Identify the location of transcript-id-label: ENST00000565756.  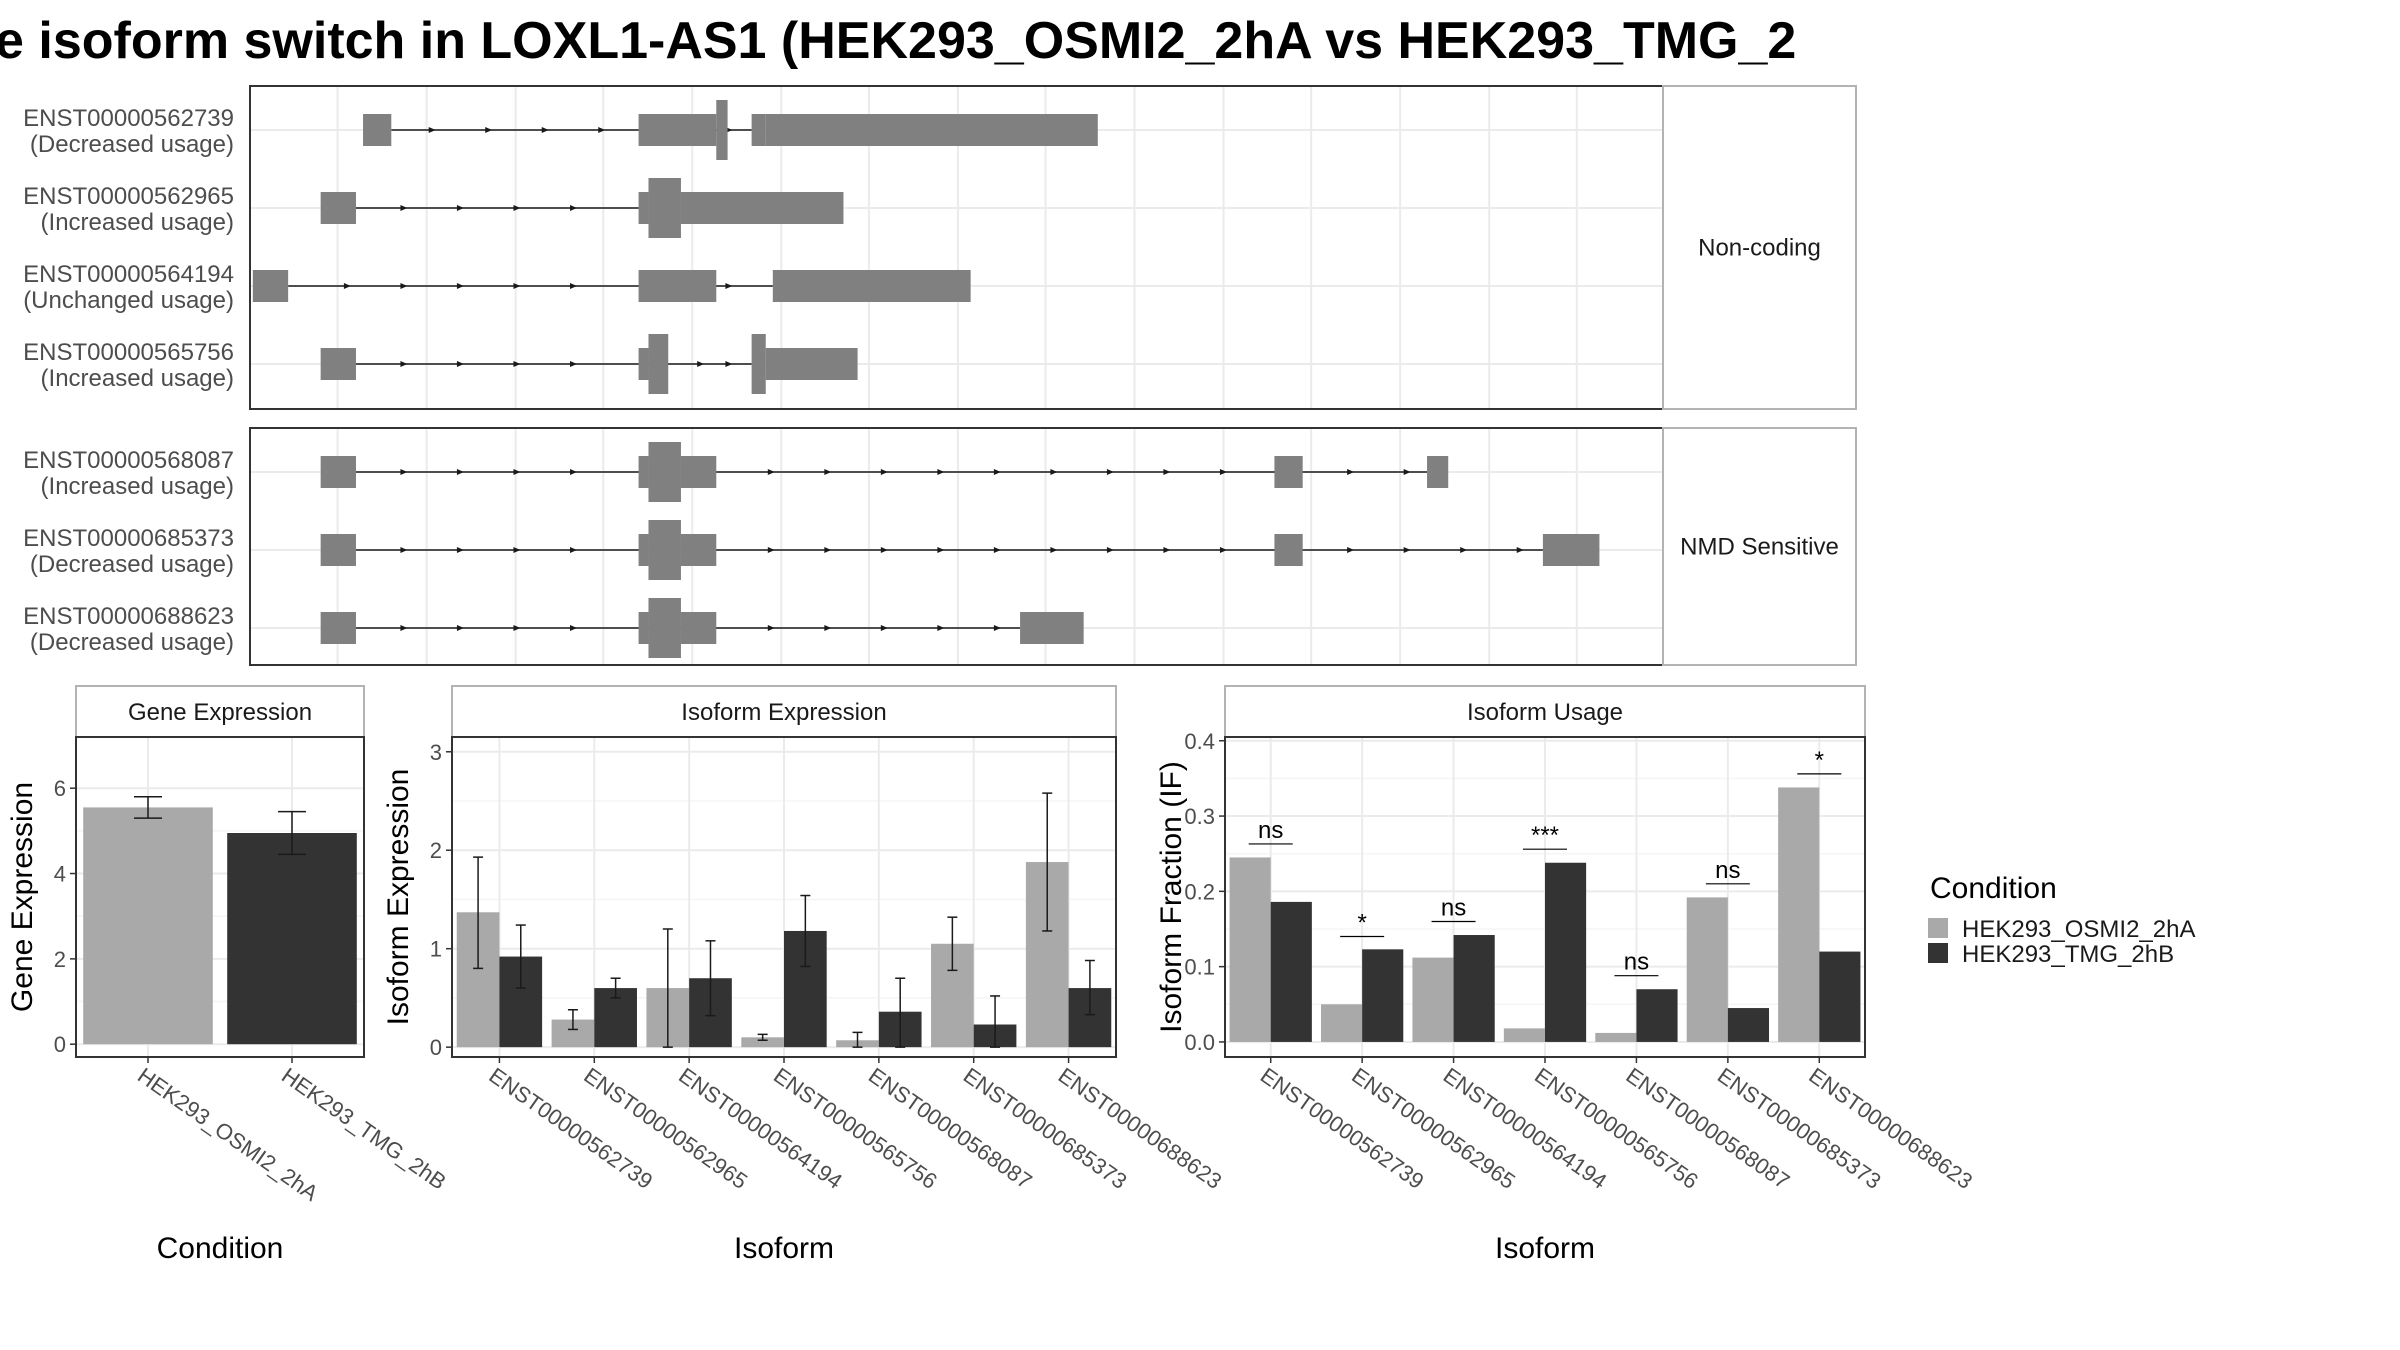
(128, 352).